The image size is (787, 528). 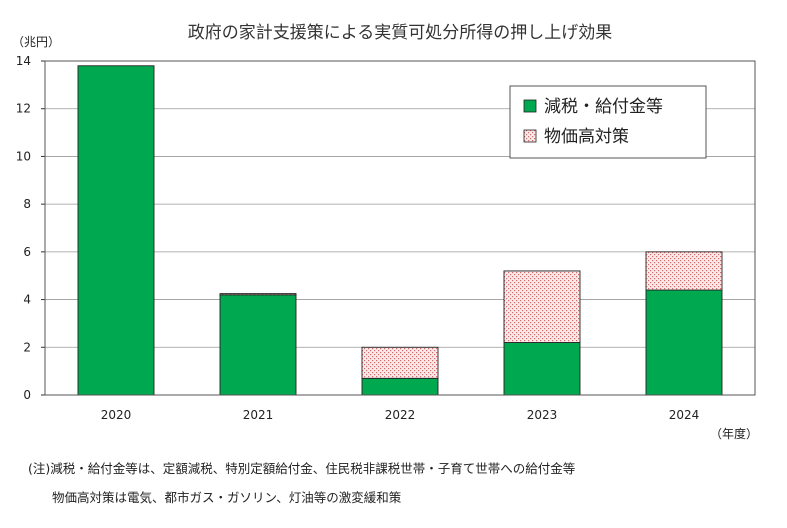 What do you see at coordinates (258, 415) in the screenshot?
I see `x-tick-label: 2021` at bounding box center [258, 415].